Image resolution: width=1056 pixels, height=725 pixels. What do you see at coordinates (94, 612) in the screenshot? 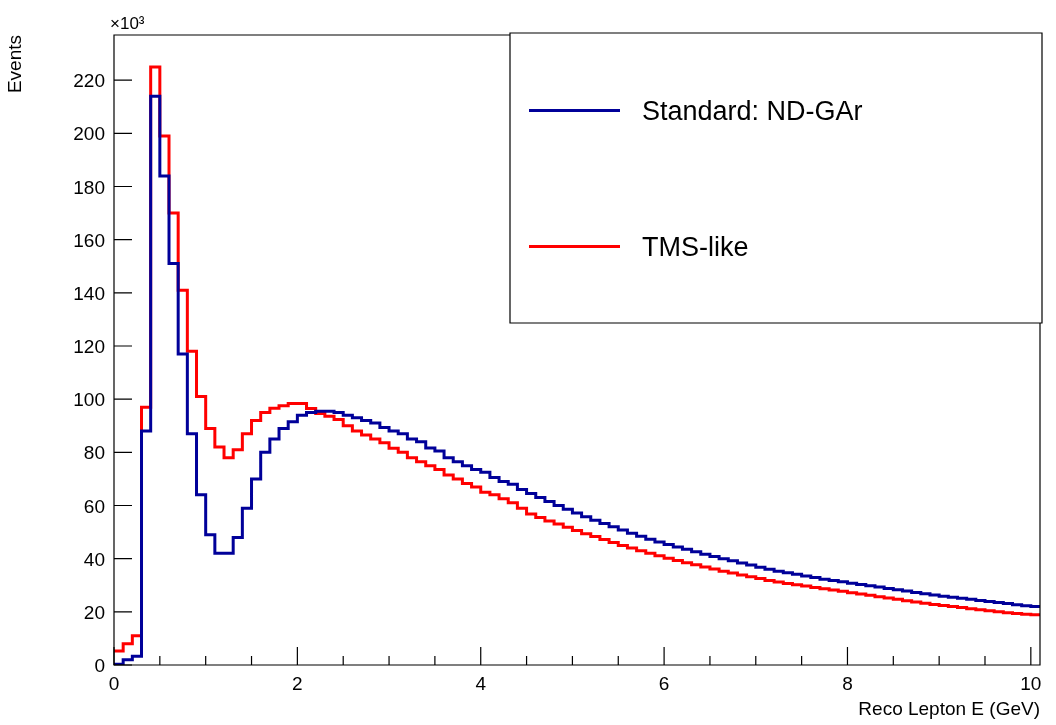
I see `y-tick-label: 20` at bounding box center [94, 612].